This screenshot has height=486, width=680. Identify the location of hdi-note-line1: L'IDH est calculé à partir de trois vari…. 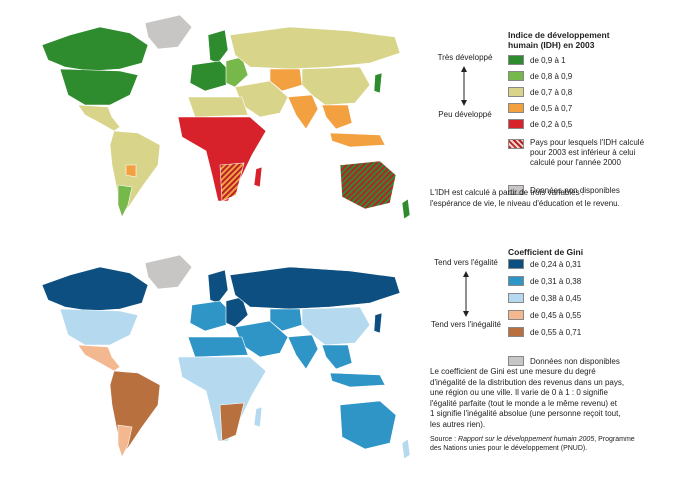
(507, 192).